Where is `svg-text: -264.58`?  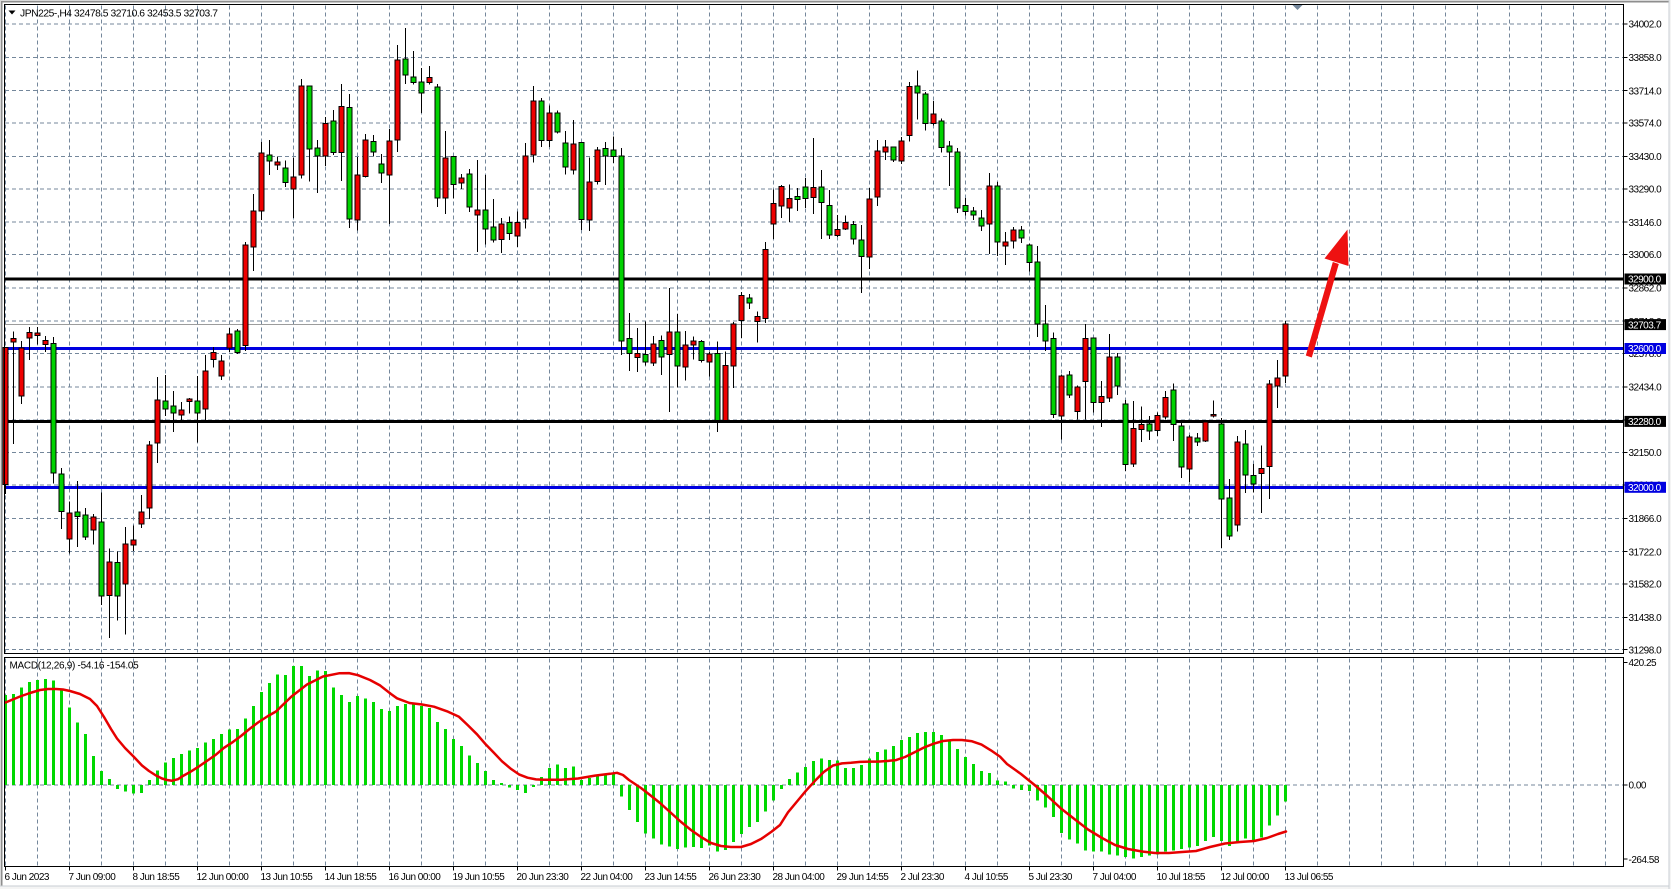 svg-text: -264.58 is located at coordinates (1644, 860).